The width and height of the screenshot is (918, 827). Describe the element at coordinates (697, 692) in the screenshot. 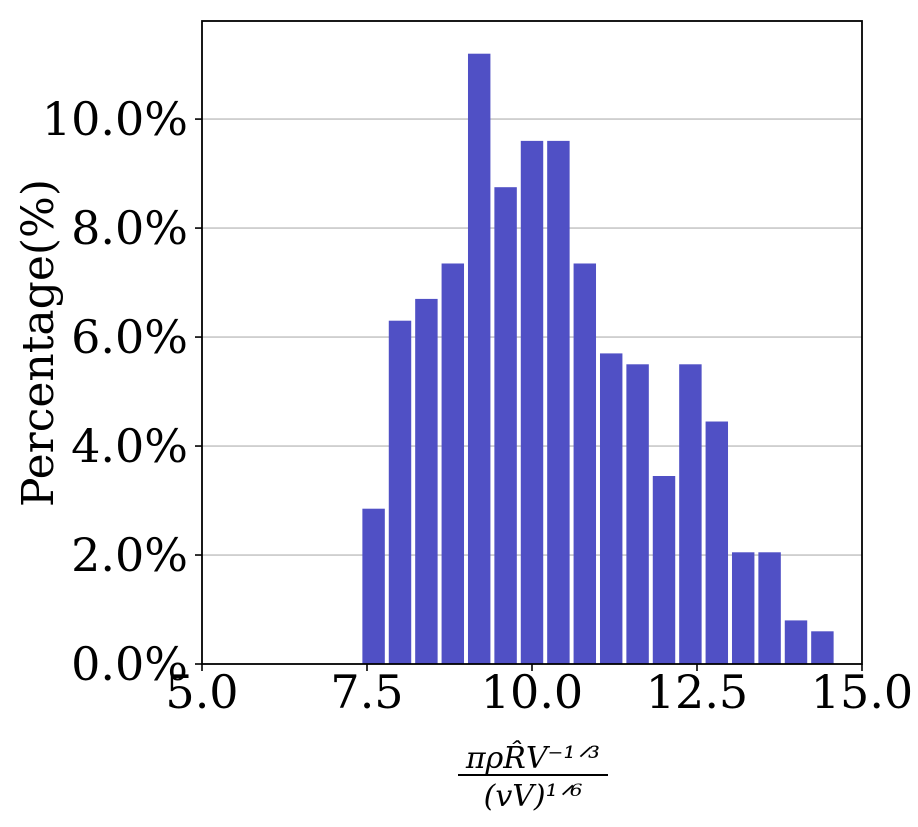

I see `x-tick-label-3: 12.5` at that location.